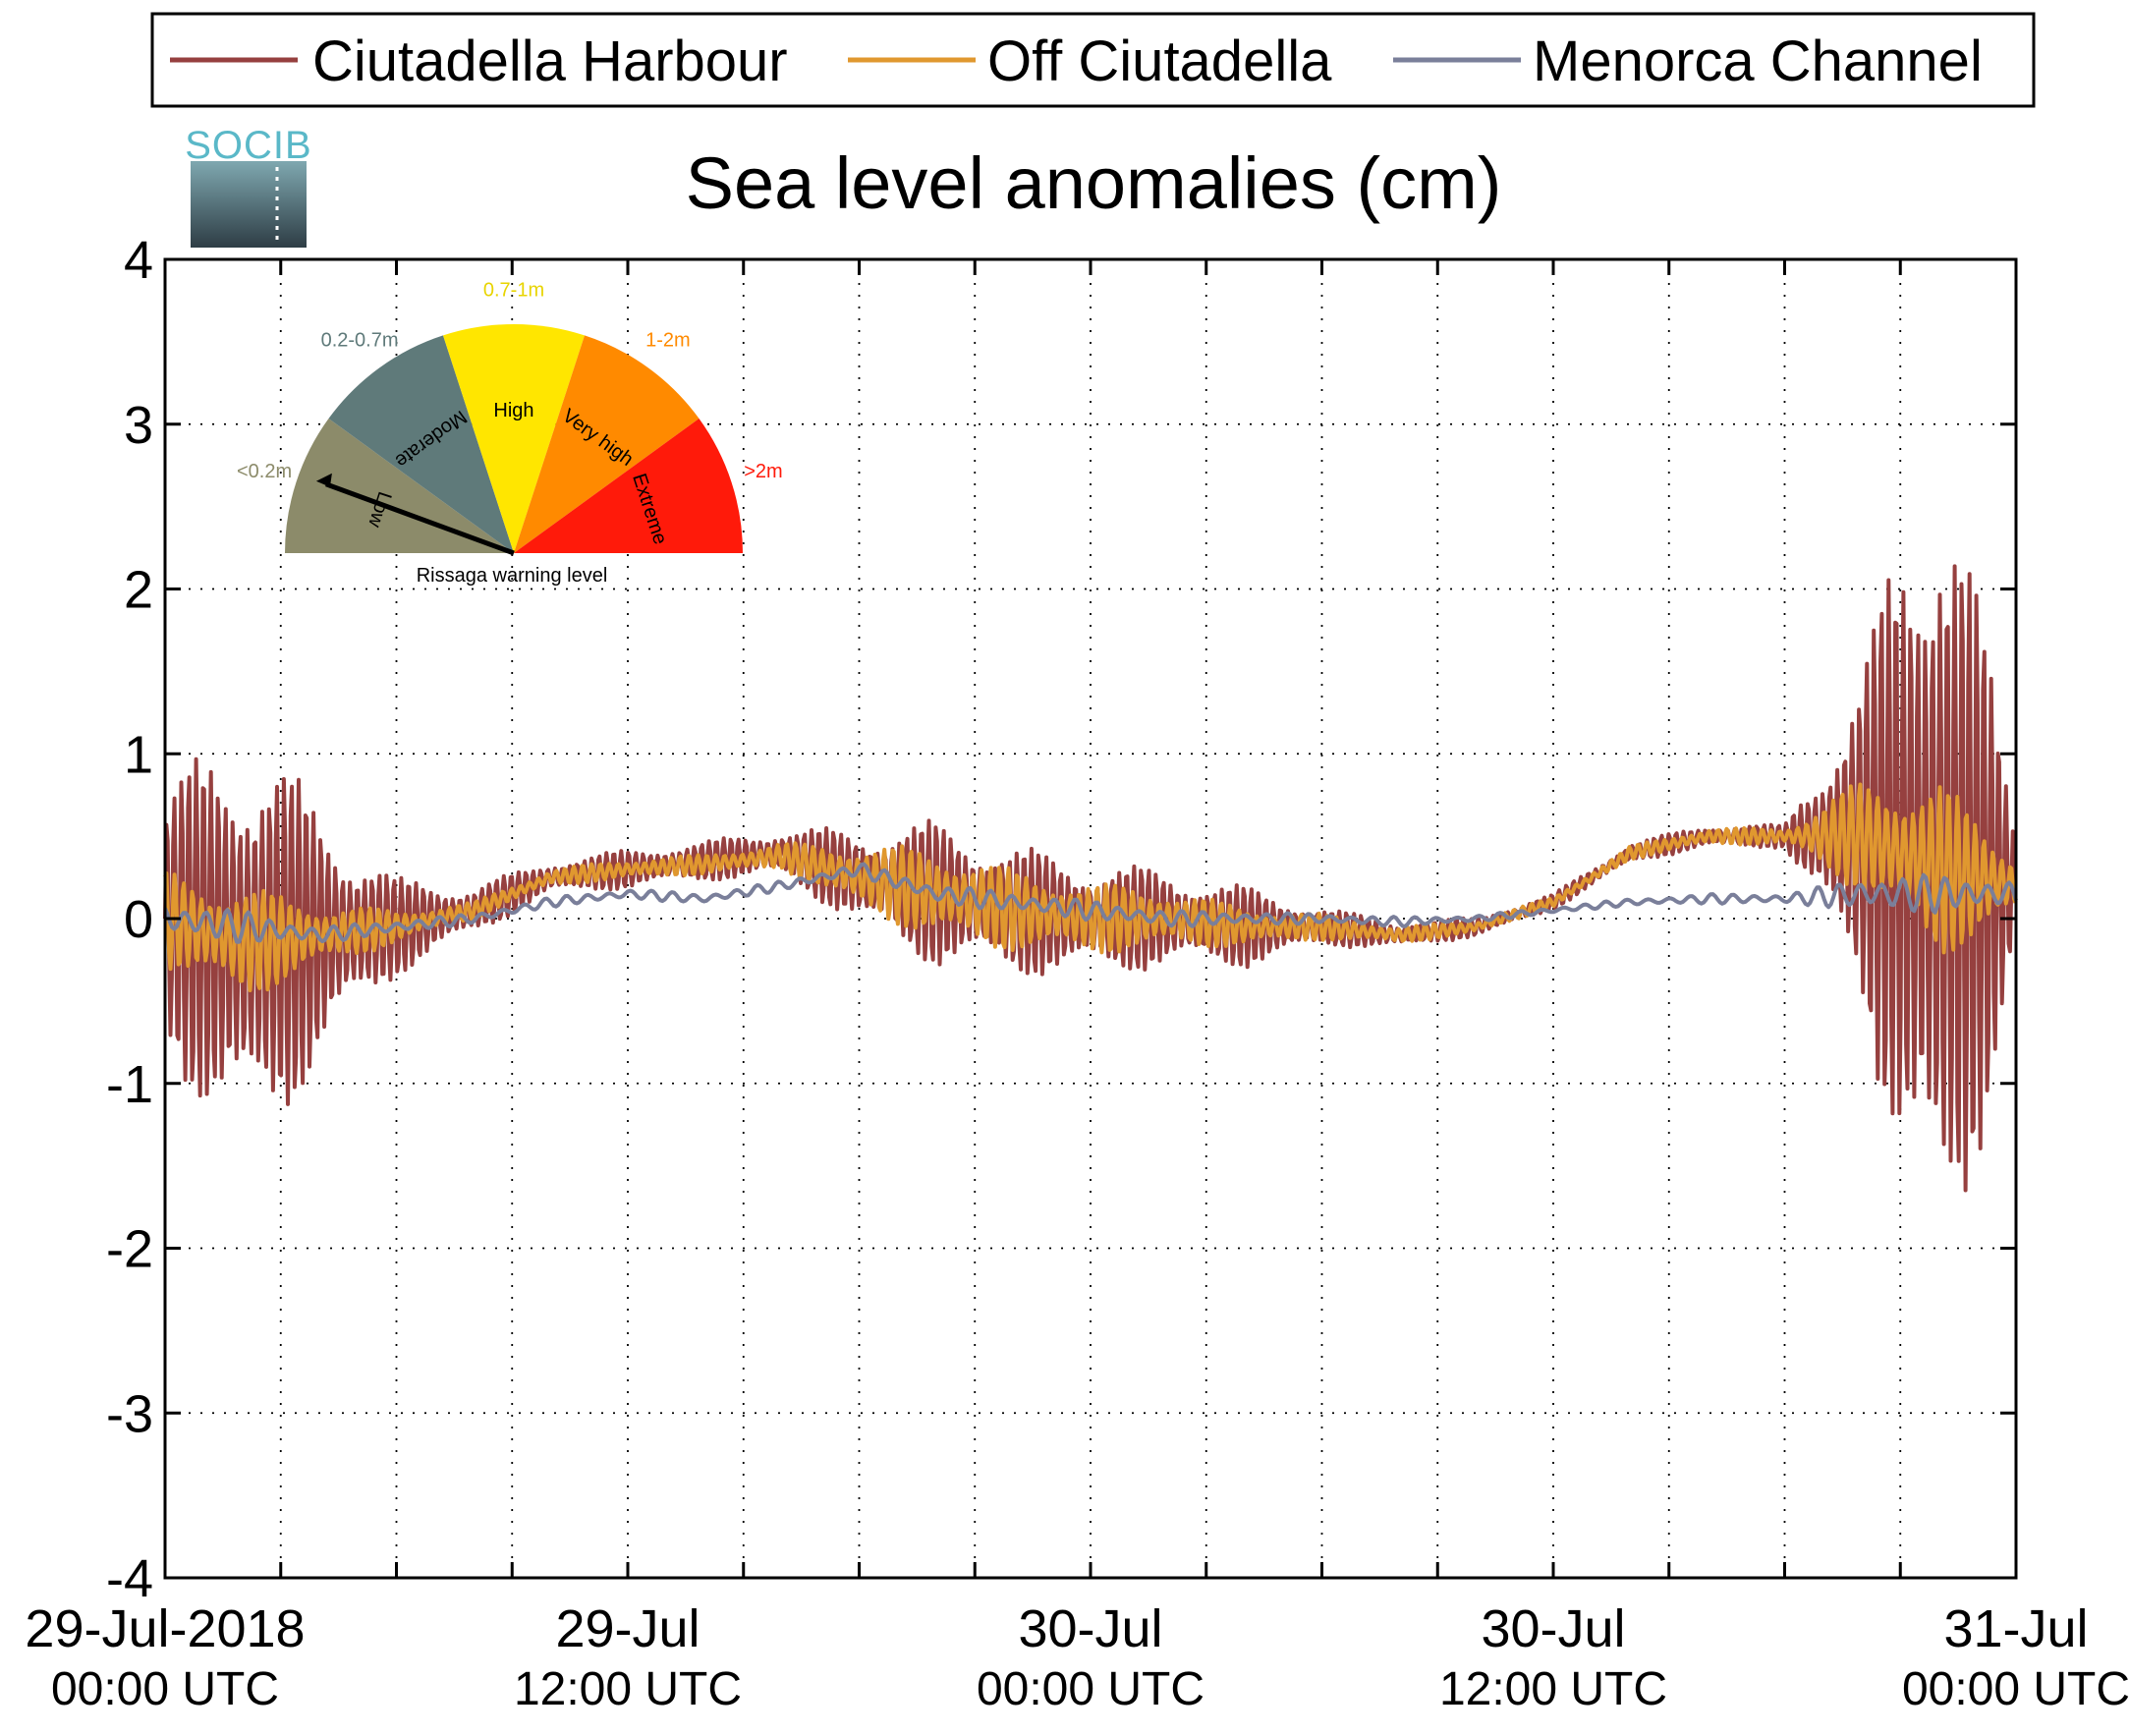 Image resolution: width=2129 pixels, height=1736 pixels. Describe the element at coordinates (138, 260) in the screenshot. I see `y-tick-label: 4` at that location.